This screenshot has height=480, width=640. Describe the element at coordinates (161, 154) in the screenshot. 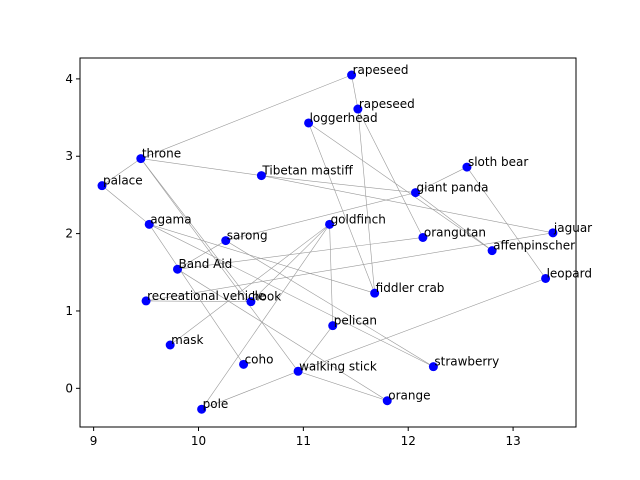

I see `point-label: throne` at that location.